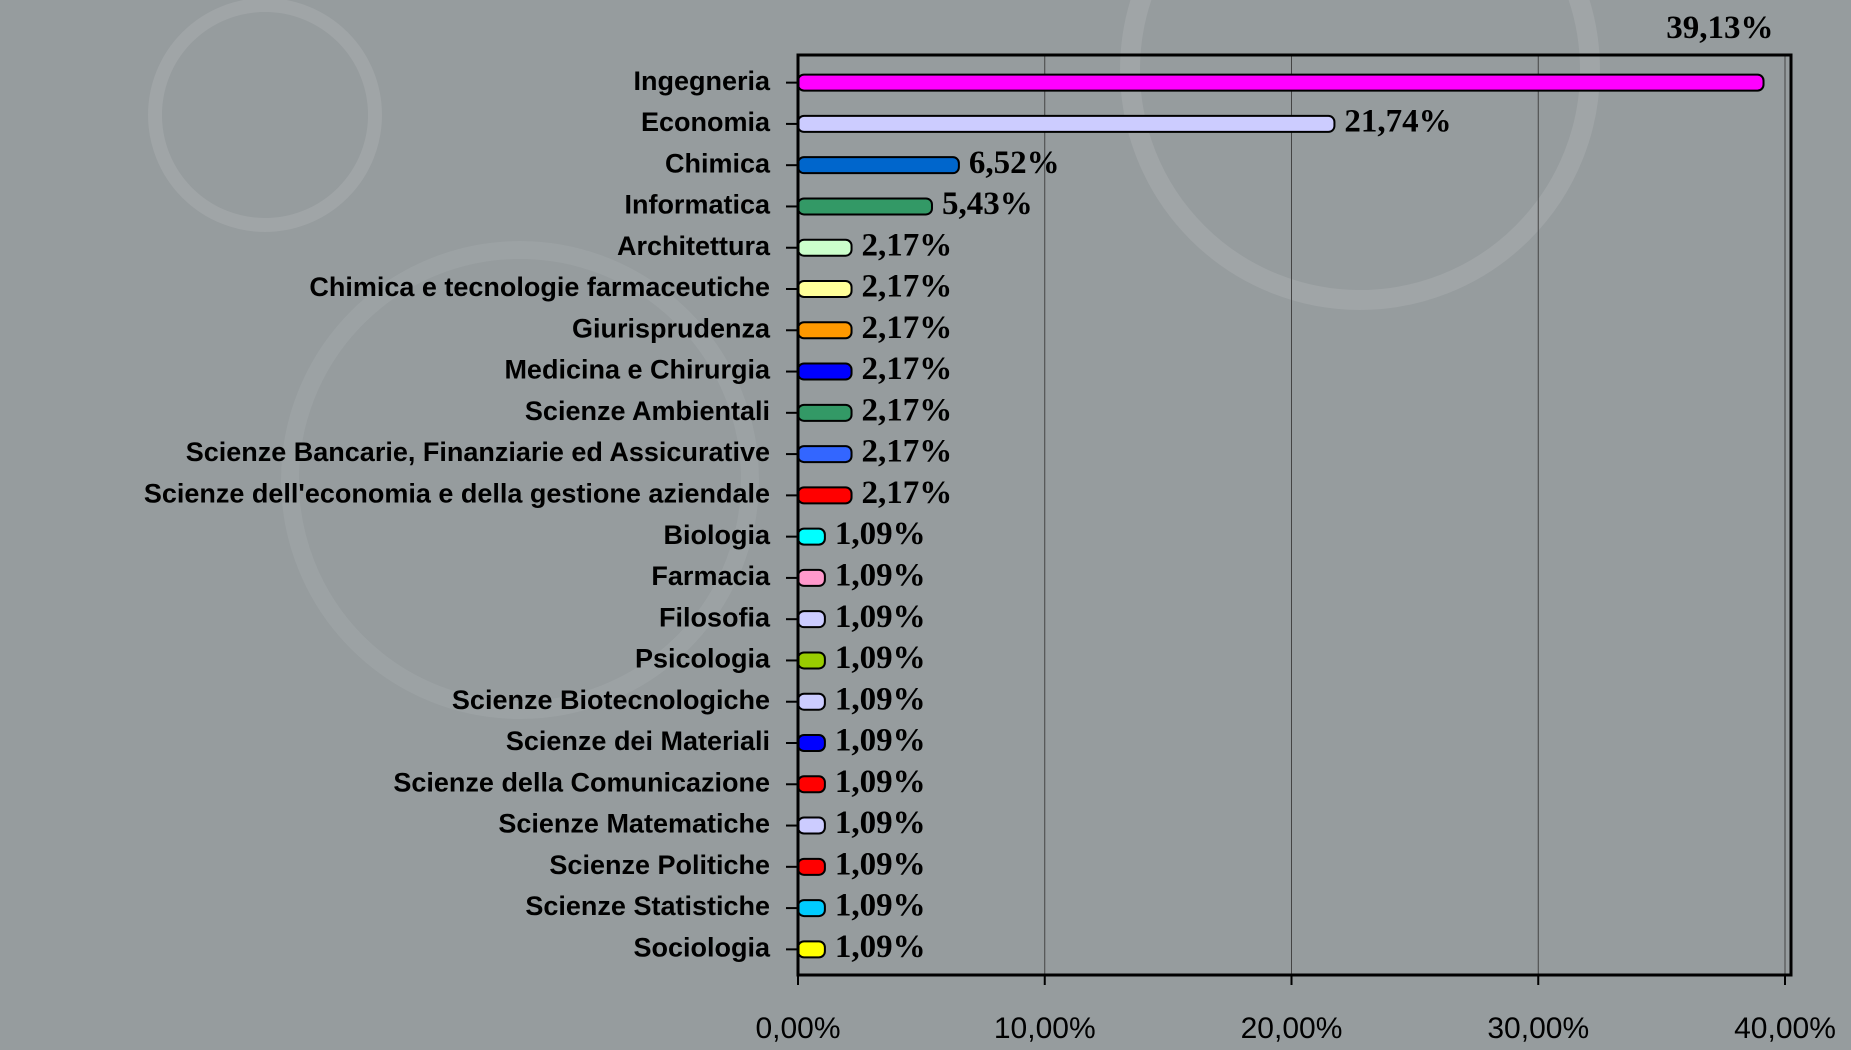  I want to click on y-tick-label: Farmacia, so click(711, 576).